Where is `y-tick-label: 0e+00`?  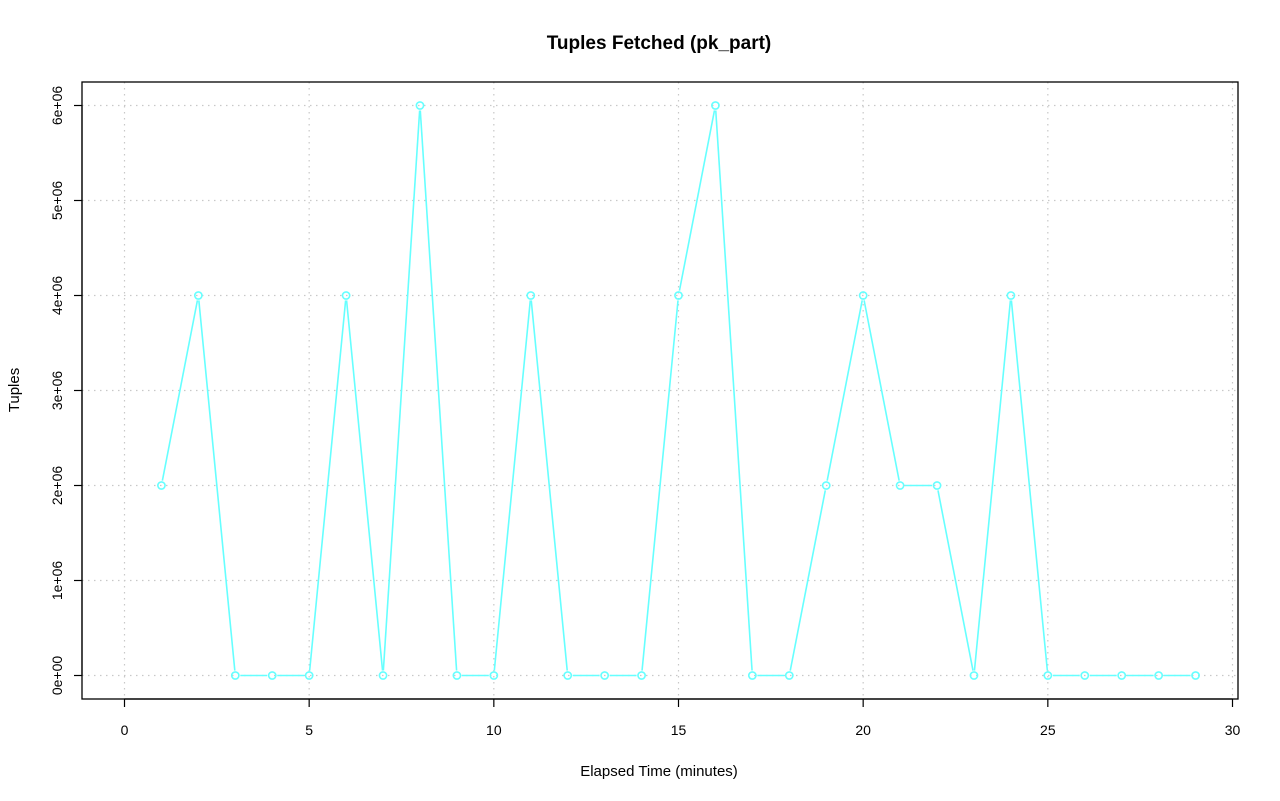 y-tick-label: 0e+00 is located at coordinates (57, 676).